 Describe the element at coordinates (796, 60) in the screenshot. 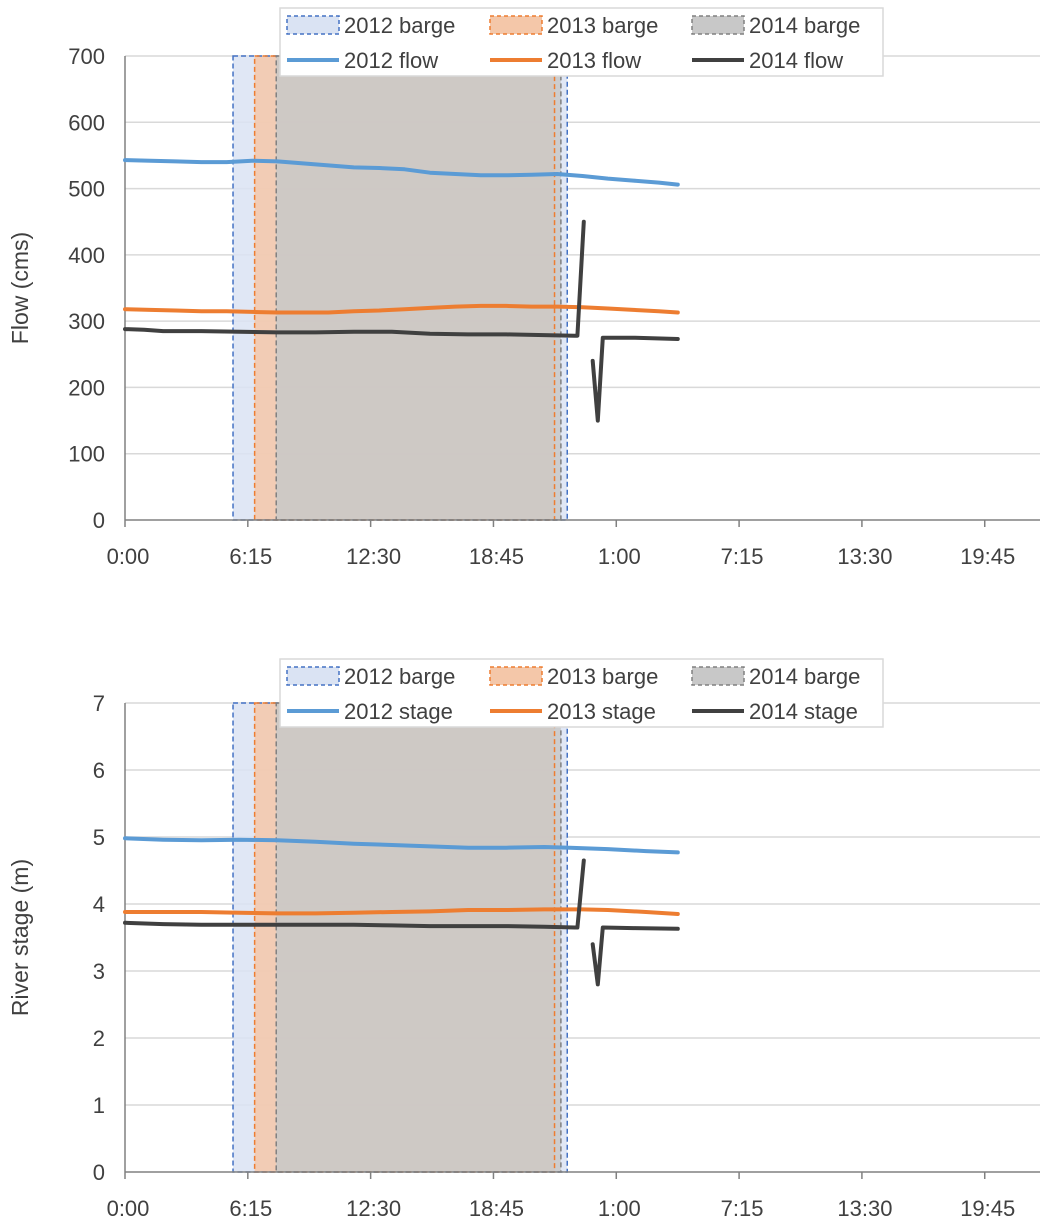

I see `legend-label: 2014 flow` at that location.